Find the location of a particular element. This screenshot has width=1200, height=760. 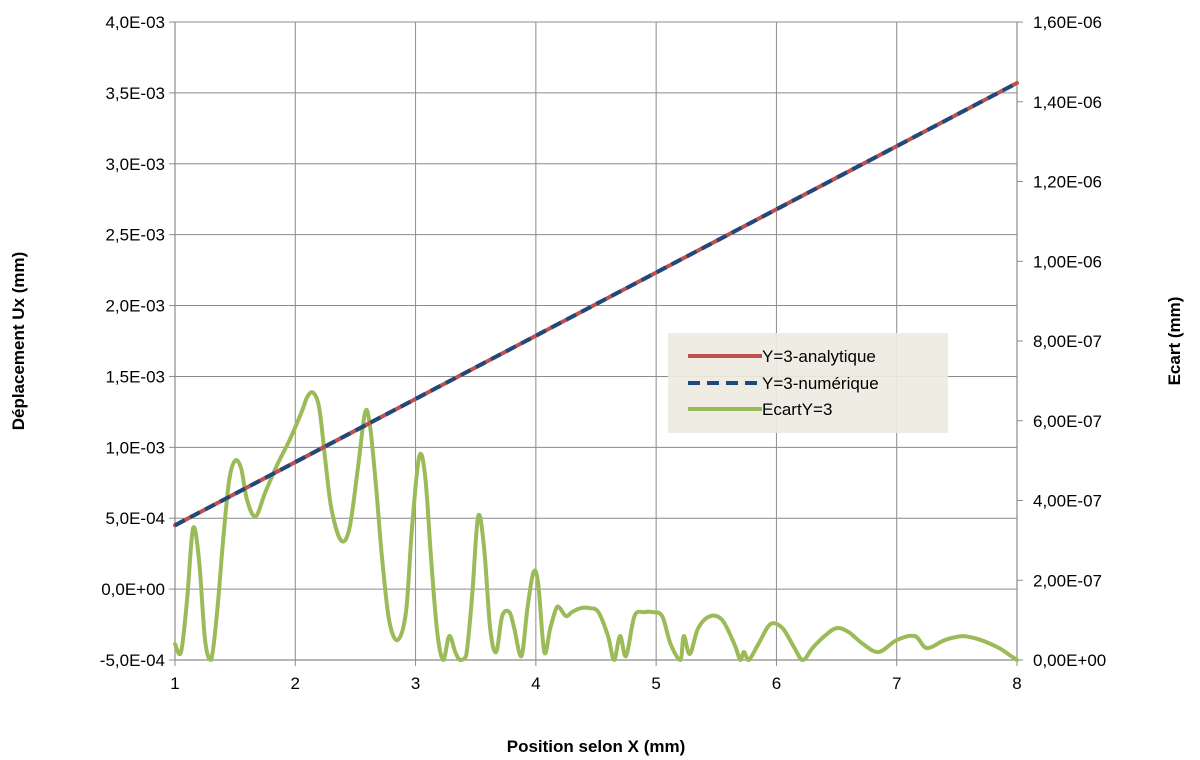

x-tick-label: 7 is located at coordinates (896, 683).